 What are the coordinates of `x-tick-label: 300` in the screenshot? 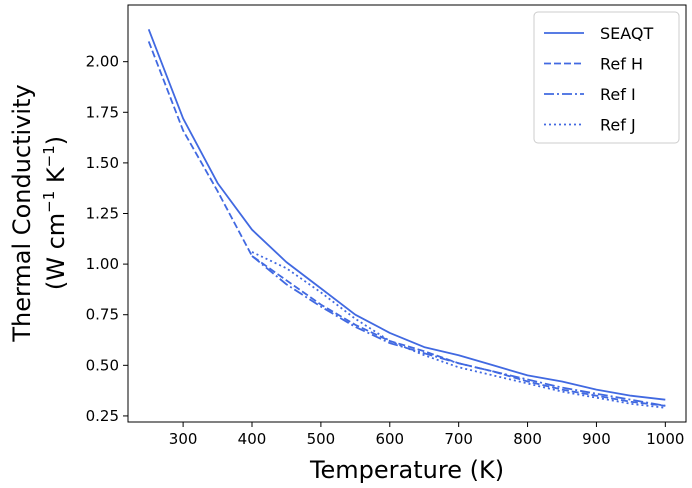 It's located at (183, 439).